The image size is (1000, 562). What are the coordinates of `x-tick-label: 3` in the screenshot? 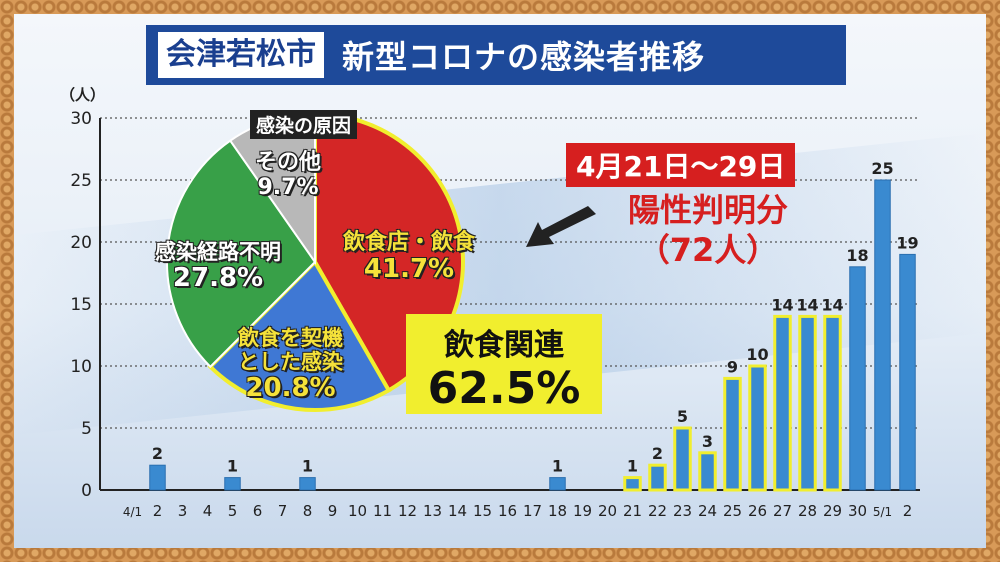 It's located at (183, 511).